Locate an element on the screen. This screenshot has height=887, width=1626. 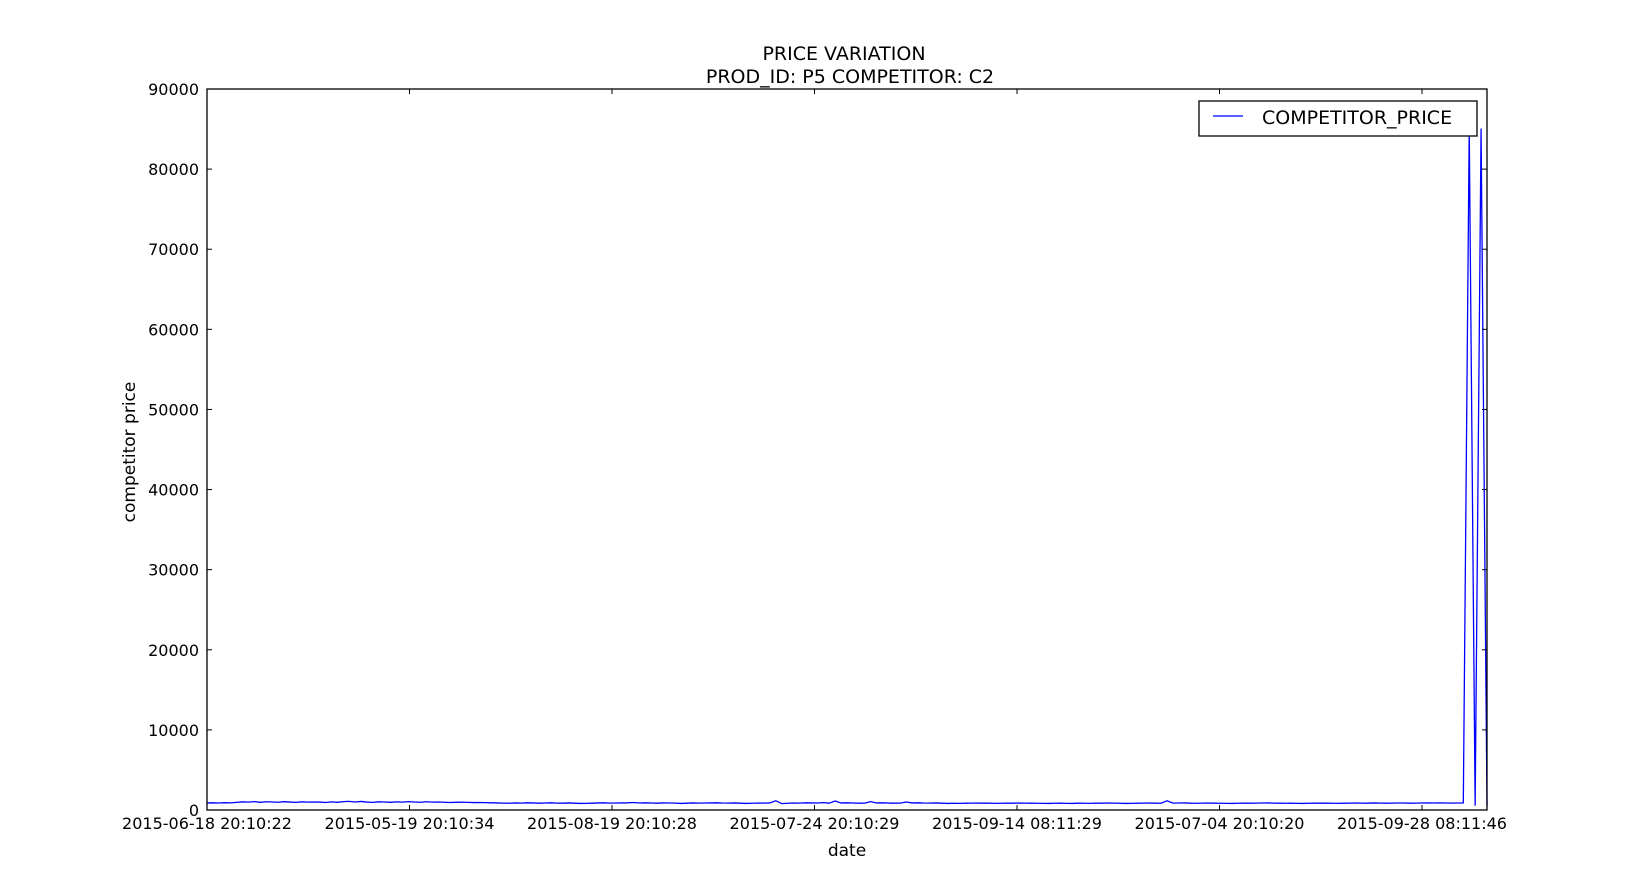
y-tick-label-0: 0 is located at coordinates (194, 810).